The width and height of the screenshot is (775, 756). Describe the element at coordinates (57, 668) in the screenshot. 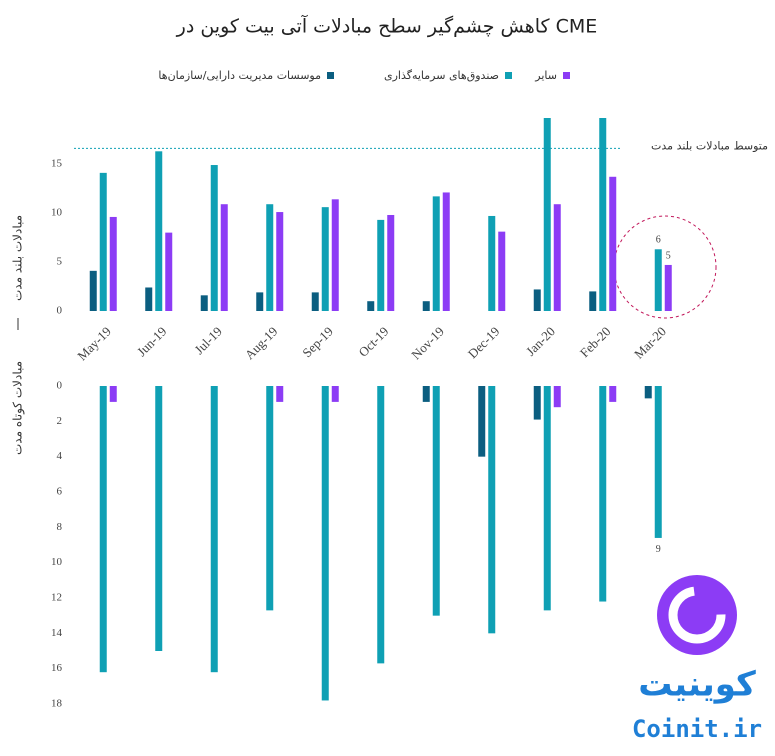

I see `y-tick-label: 16` at that location.